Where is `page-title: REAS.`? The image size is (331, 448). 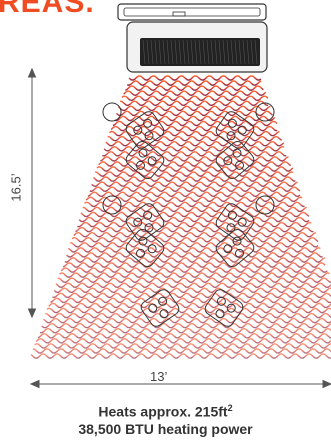
page-title: REAS. is located at coordinates (47, 9).